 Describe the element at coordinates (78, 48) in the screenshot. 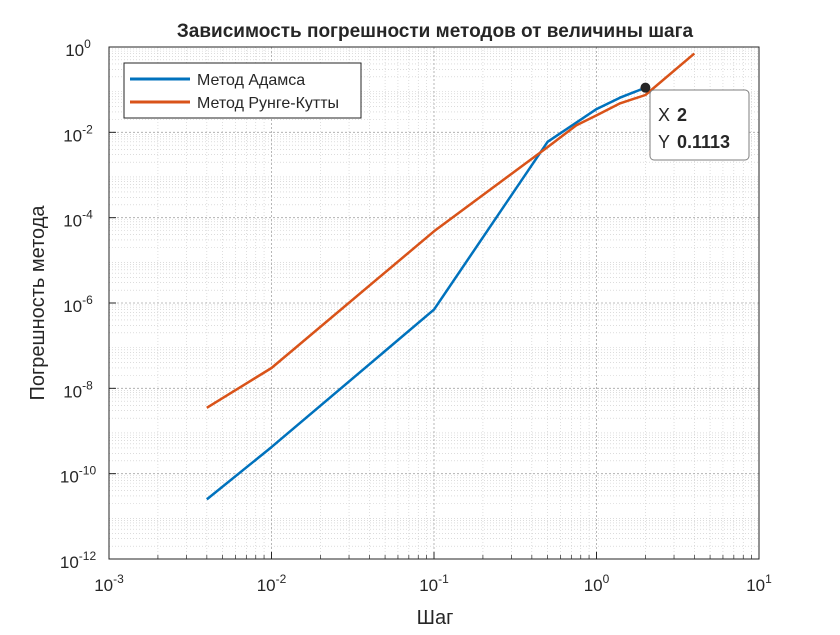

I see `y-tick-label: 10⁰` at that location.